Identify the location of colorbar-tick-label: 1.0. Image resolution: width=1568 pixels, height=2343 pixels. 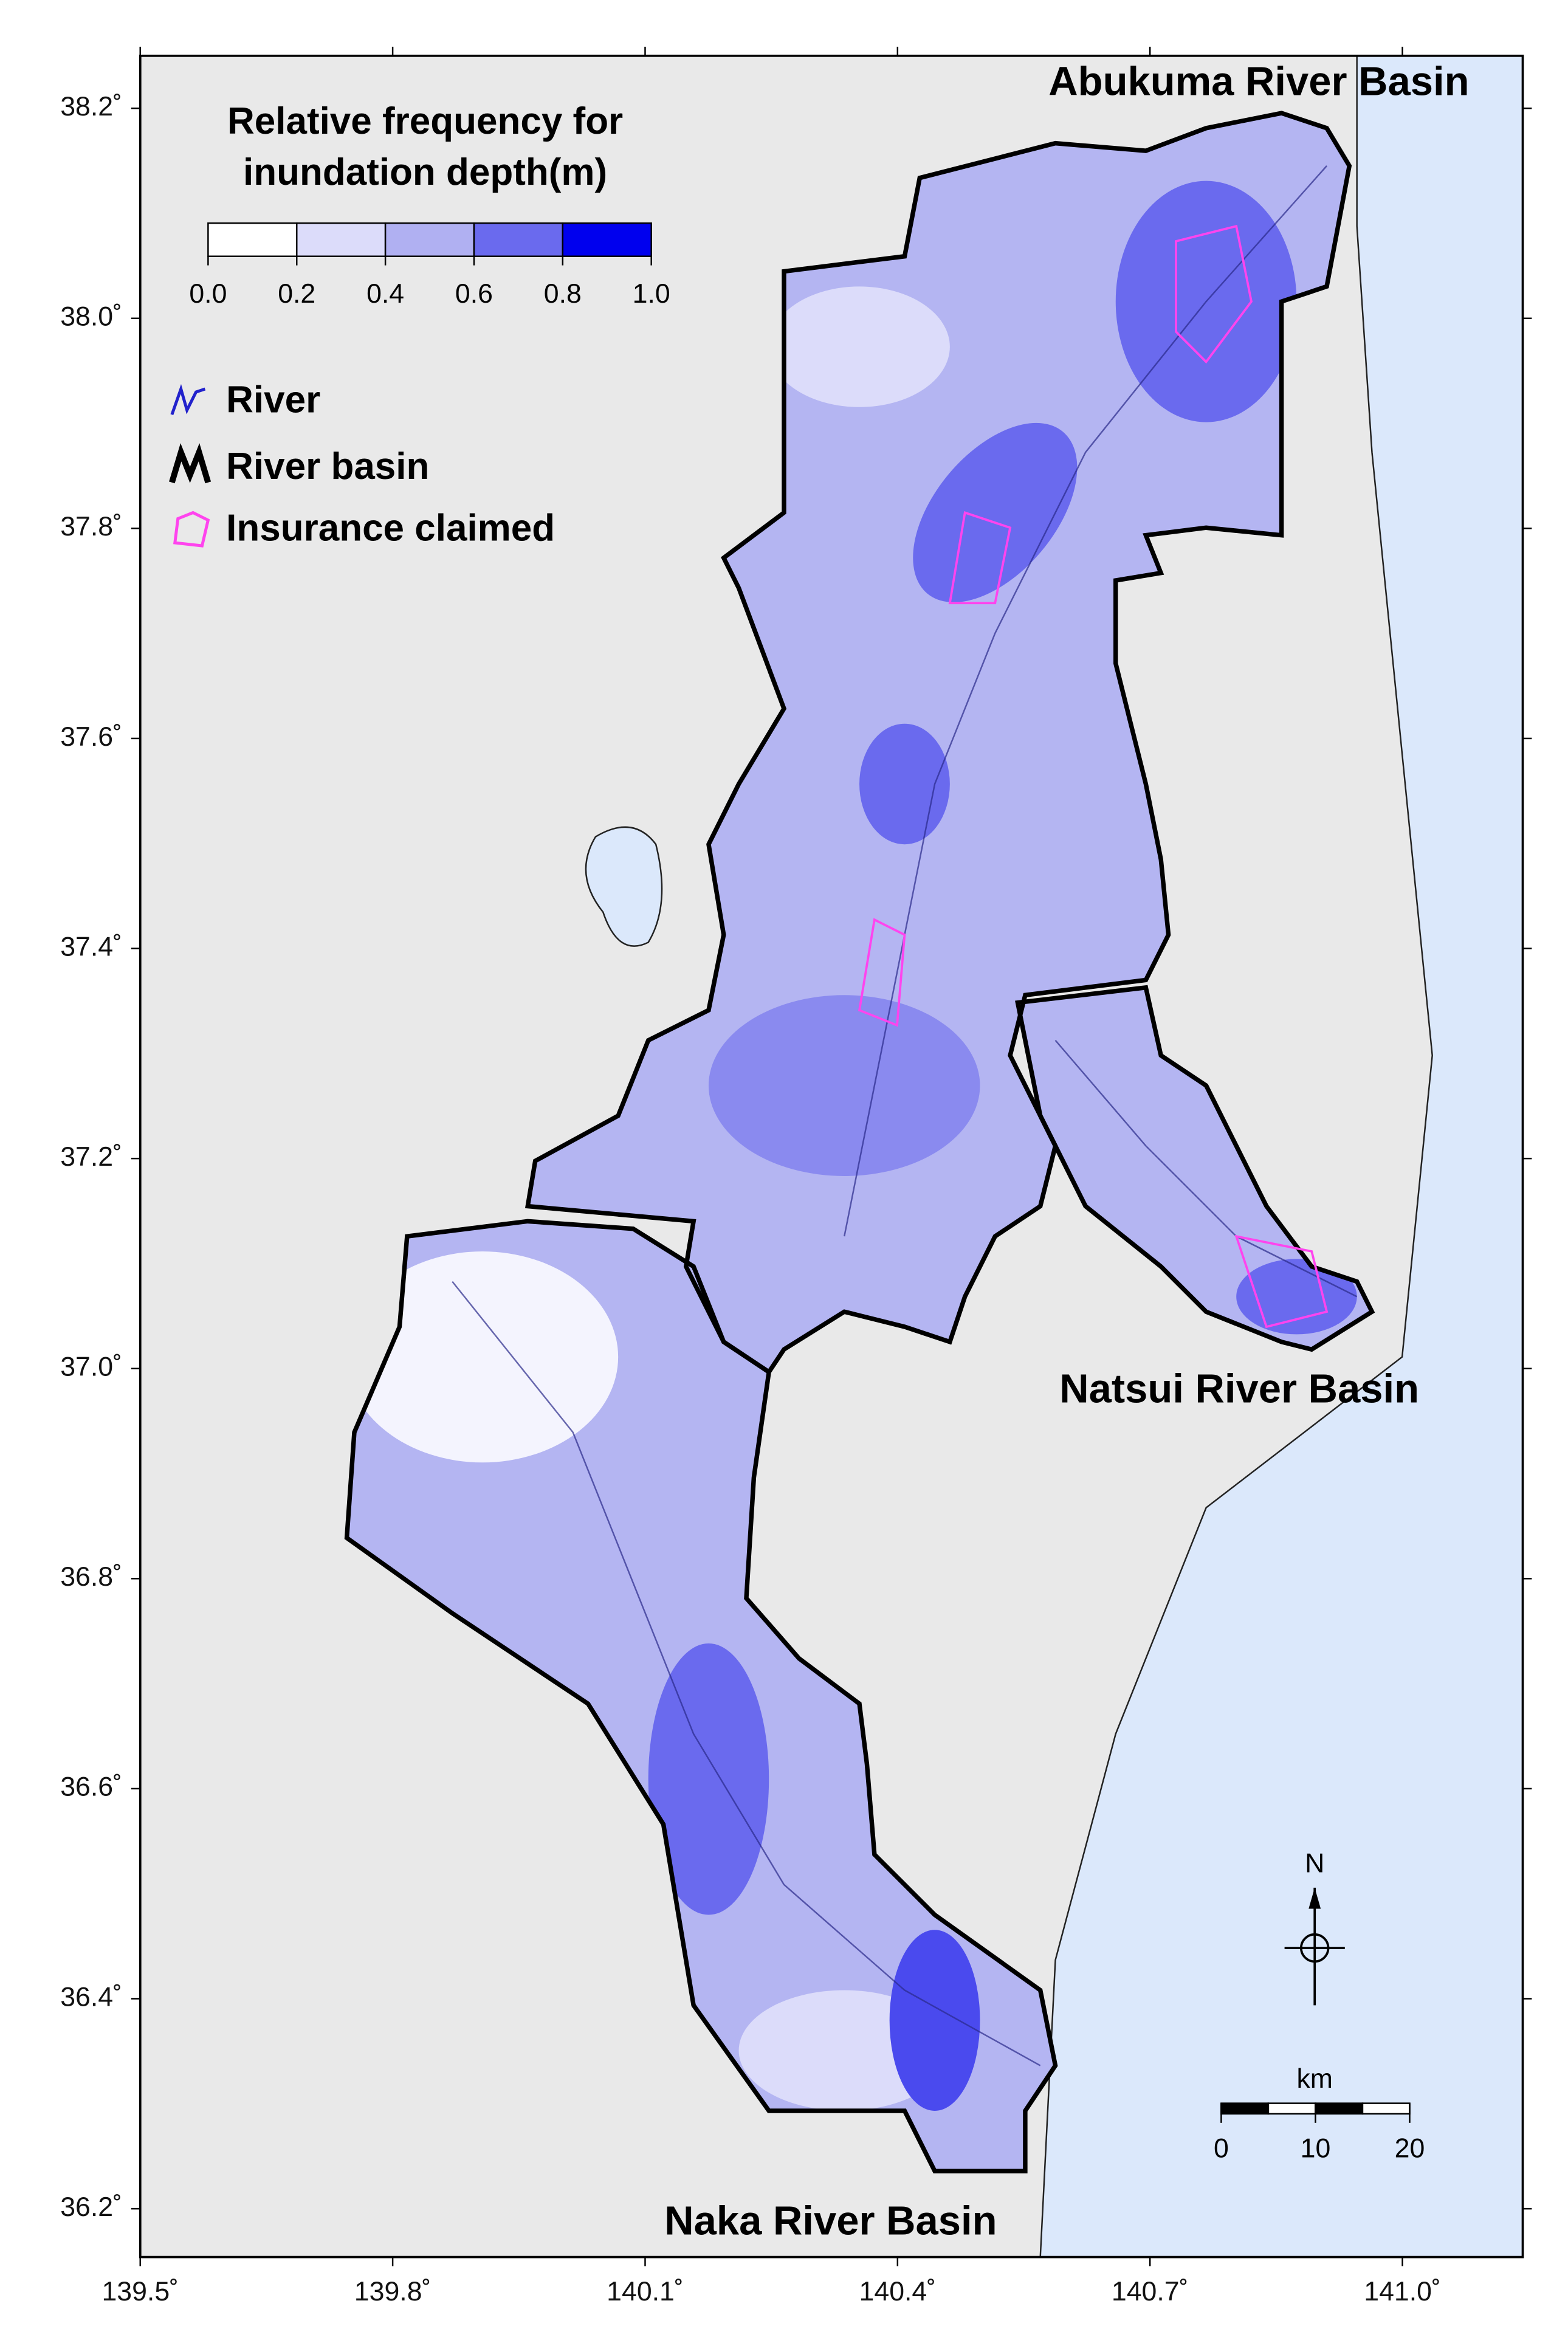
(651, 294).